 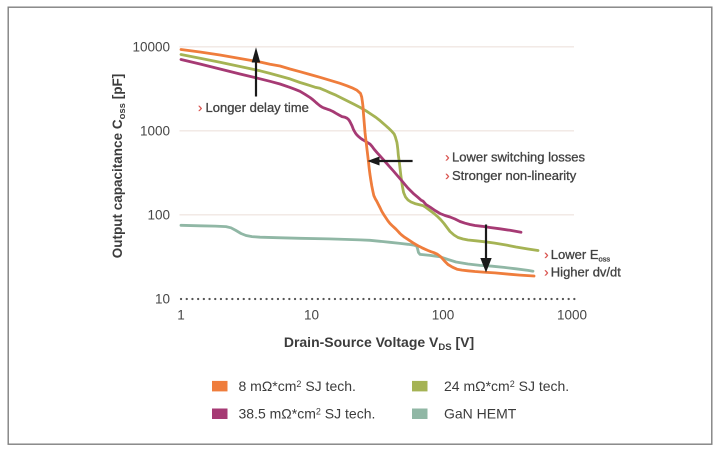 What do you see at coordinates (379, 343) in the screenshot?
I see `svg-text: Drain-Source Voltage VDS [V]` at bounding box center [379, 343].